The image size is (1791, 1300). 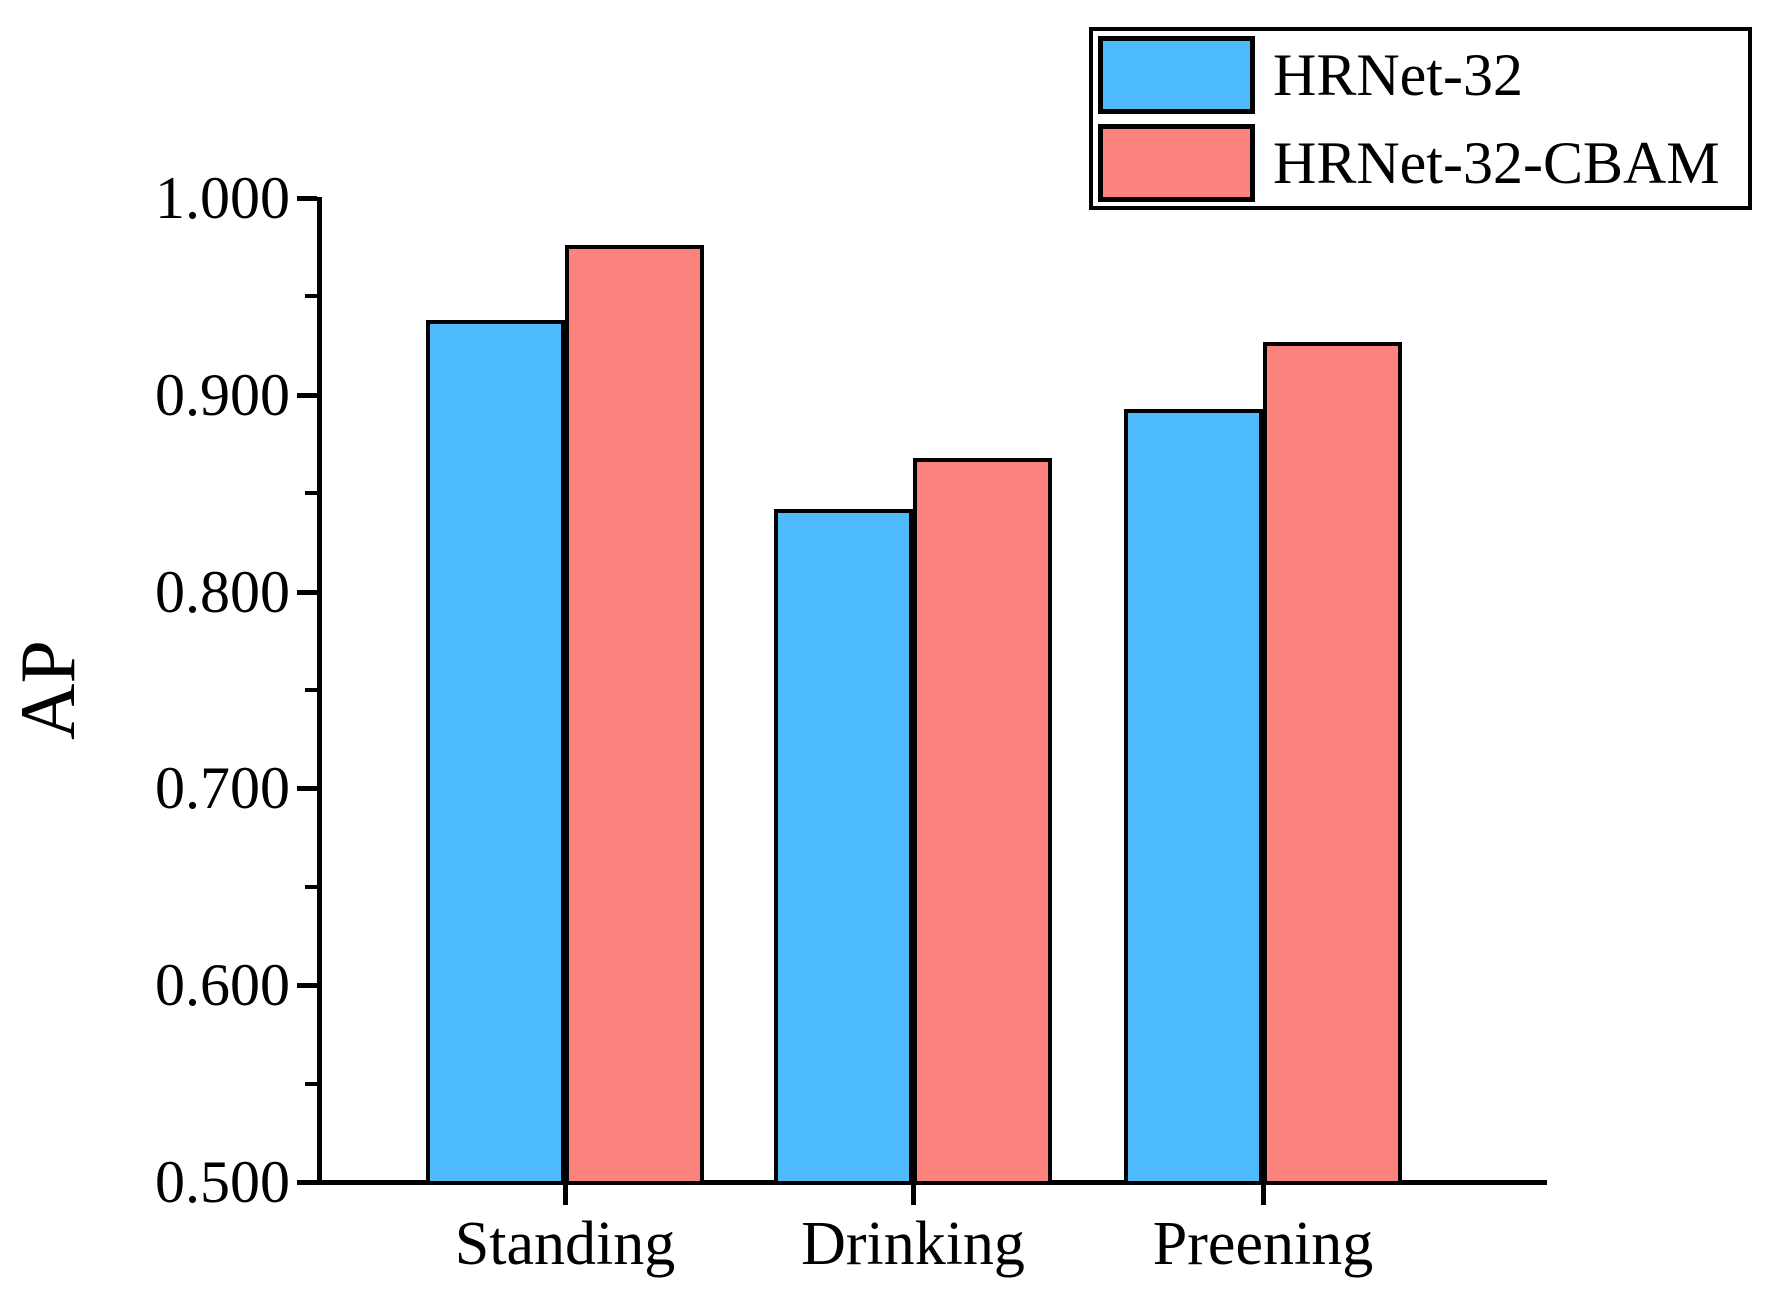 I want to click on legend-label-hrnet-32-cbam: HRNet-32-CBAM, so click(x=1496, y=163).